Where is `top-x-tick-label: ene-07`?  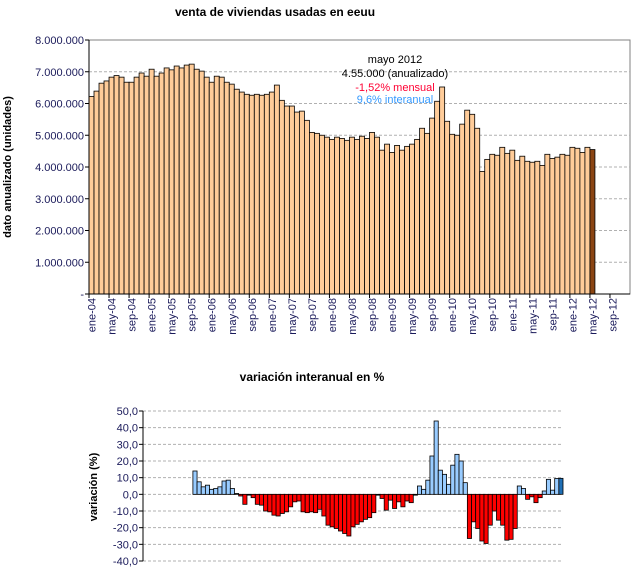 top-x-tick-label: ene-07 is located at coordinates (273, 315).